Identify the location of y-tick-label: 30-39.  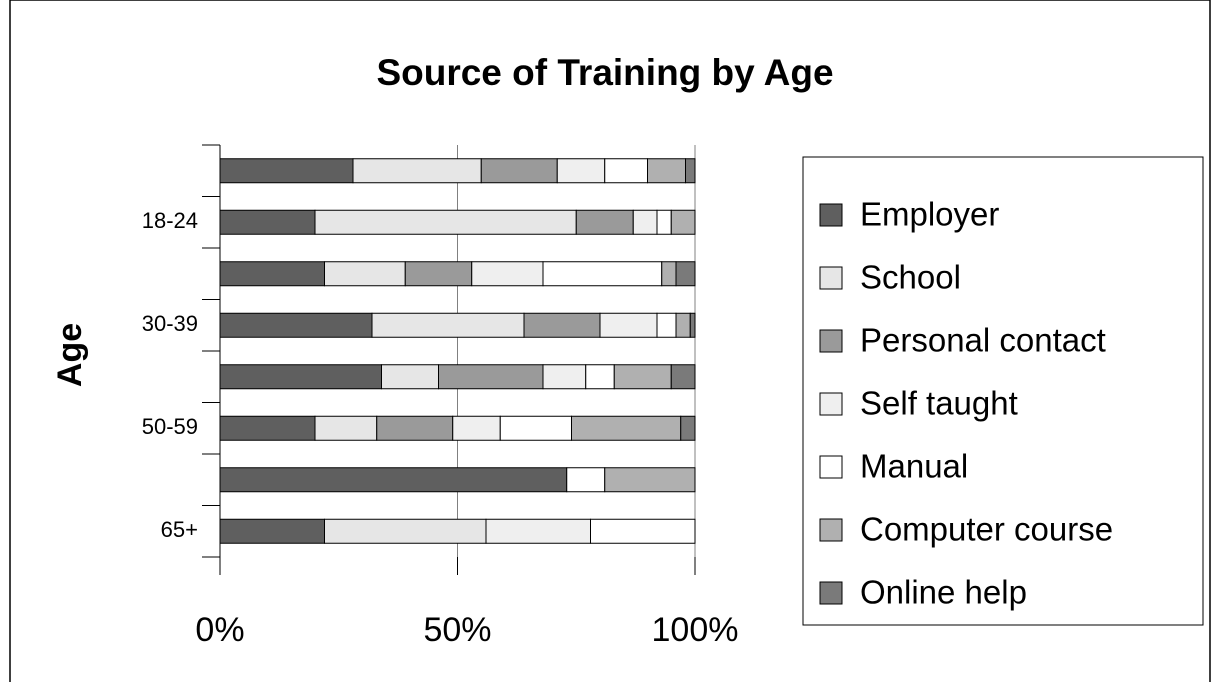
(170, 323).